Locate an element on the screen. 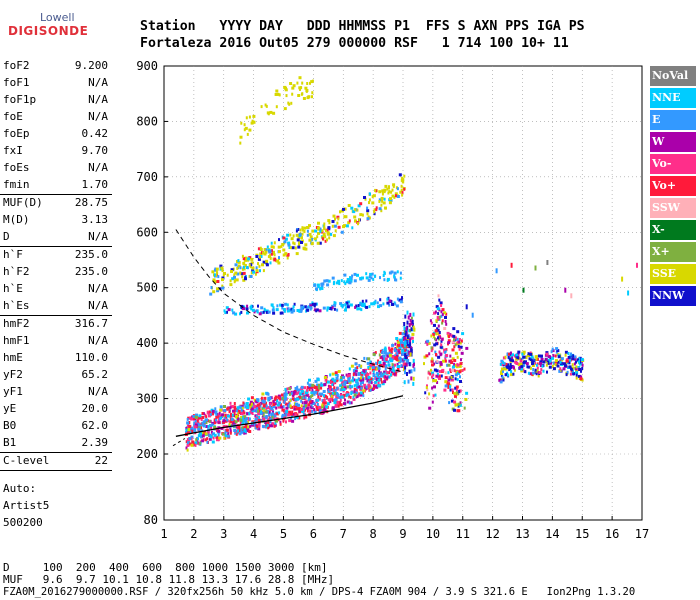 The image size is (700, 600). logo-digisonde: DIGISONDE is located at coordinates (48, 31).